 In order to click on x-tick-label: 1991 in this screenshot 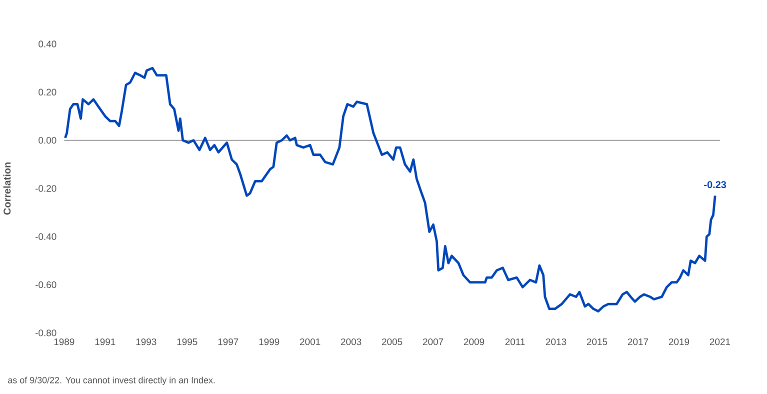, I will do `click(105, 342)`.